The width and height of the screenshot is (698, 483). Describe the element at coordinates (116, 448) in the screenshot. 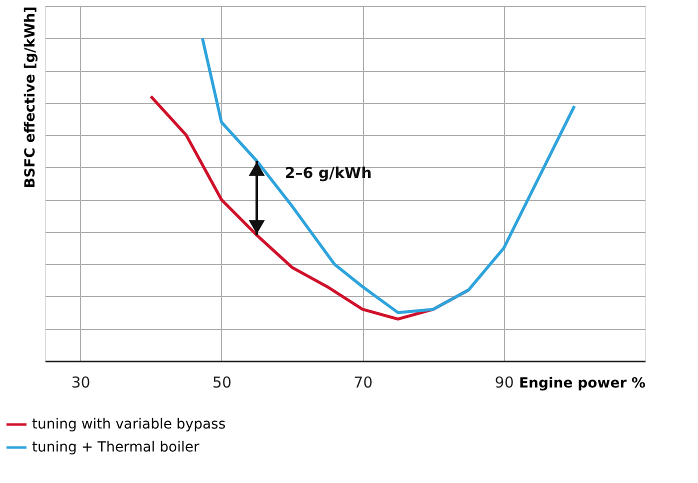

I see `legend-label: tuning + Thermal boiler` at that location.